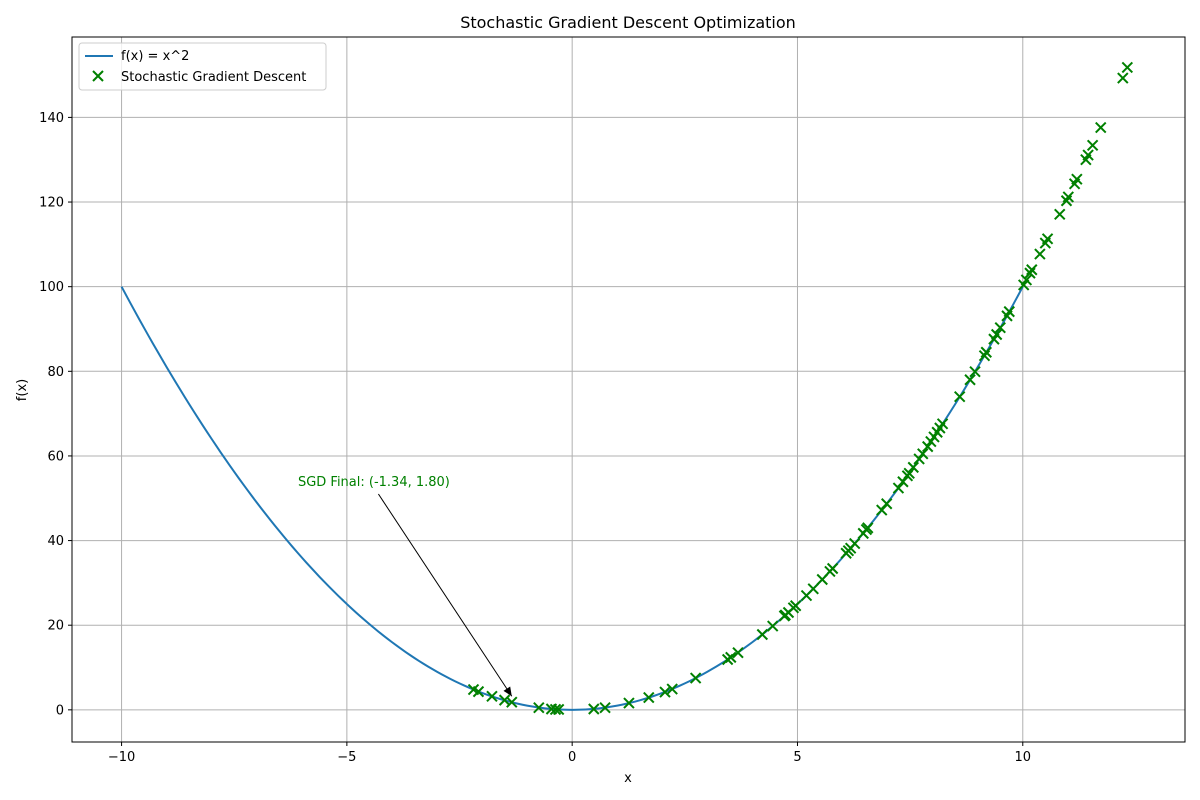  Describe the element at coordinates (98, 76) in the screenshot. I see `legend-marker-swatch` at that location.